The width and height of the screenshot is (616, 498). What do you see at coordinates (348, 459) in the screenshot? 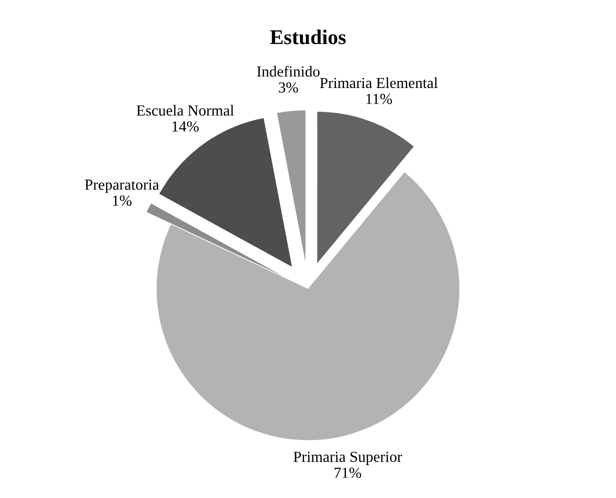
I see `slice-label: Primaria Superior` at bounding box center [348, 459].